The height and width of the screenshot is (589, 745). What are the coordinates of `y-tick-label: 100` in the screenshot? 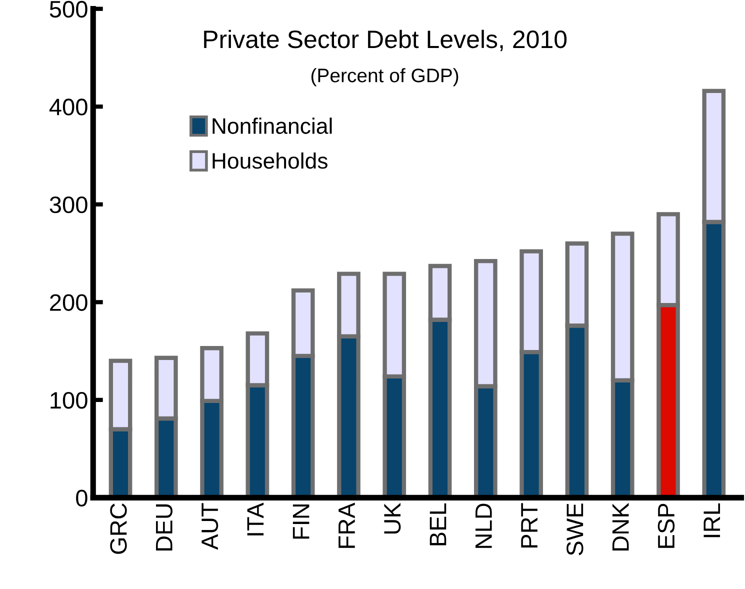 It's located at (69, 400).